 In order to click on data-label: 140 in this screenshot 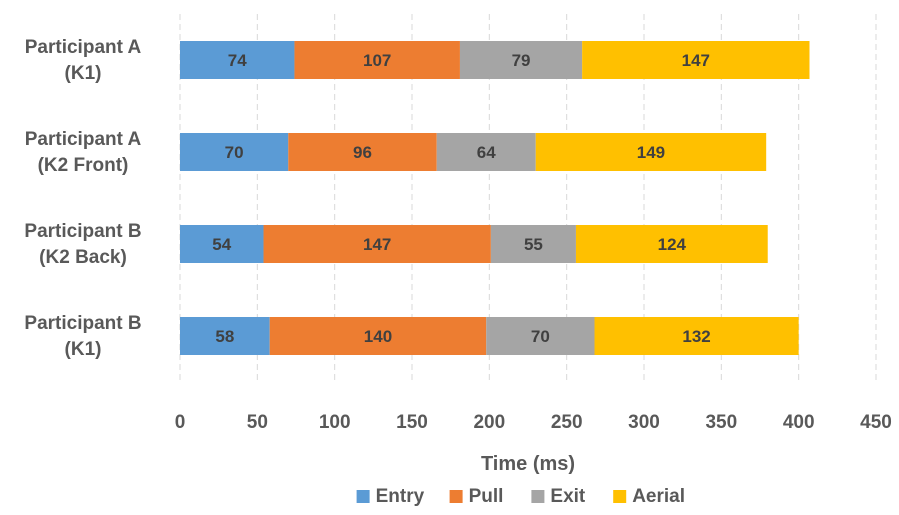, I will do `click(378, 336)`.